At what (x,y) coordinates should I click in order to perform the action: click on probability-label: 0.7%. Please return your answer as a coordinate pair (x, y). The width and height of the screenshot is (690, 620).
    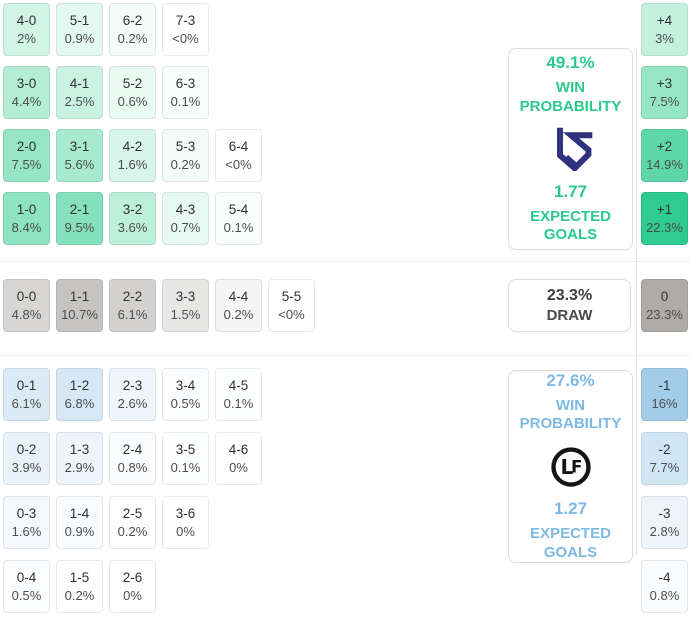
    Looking at the image, I should click on (185, 227).